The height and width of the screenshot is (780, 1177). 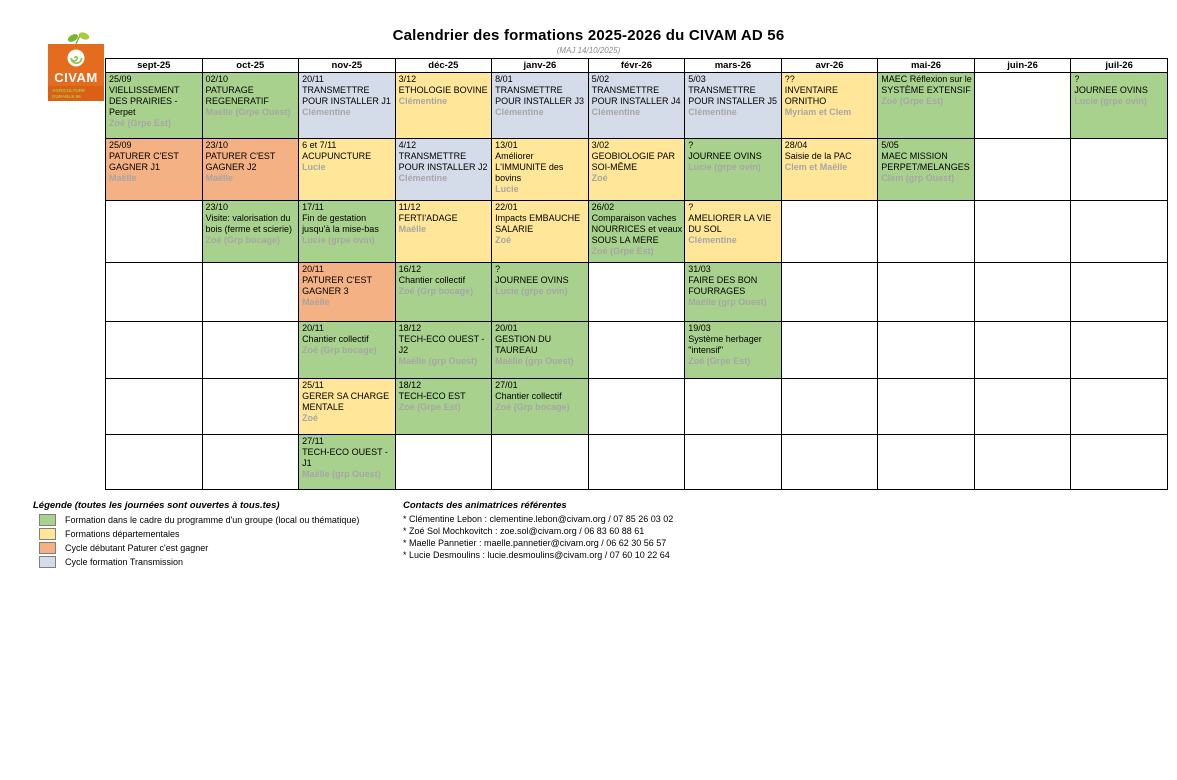 What do you see at coordinates (829, 65) in the screenshot?
I see `month-header: avr-26` at bounding box center [829, 65].